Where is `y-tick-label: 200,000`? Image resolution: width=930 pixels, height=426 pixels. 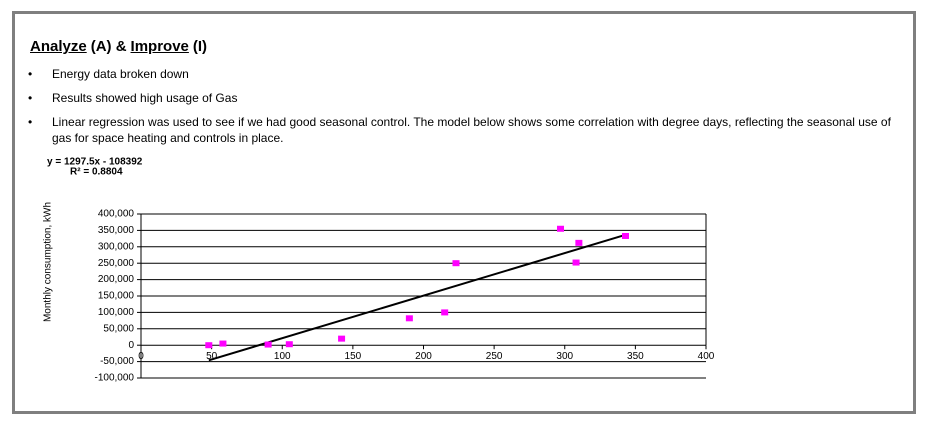 y-tick-label: 200,000 is located at coordinates (116, 279).